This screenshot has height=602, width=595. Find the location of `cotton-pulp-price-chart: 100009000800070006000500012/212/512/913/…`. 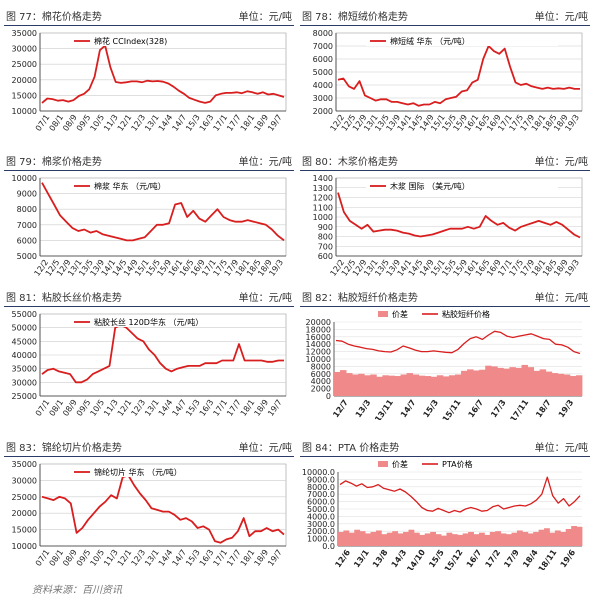

cotton-pulp-price-chart: 100009000800070006000500012/212/512/913/… is located at coordinates (149, 226).